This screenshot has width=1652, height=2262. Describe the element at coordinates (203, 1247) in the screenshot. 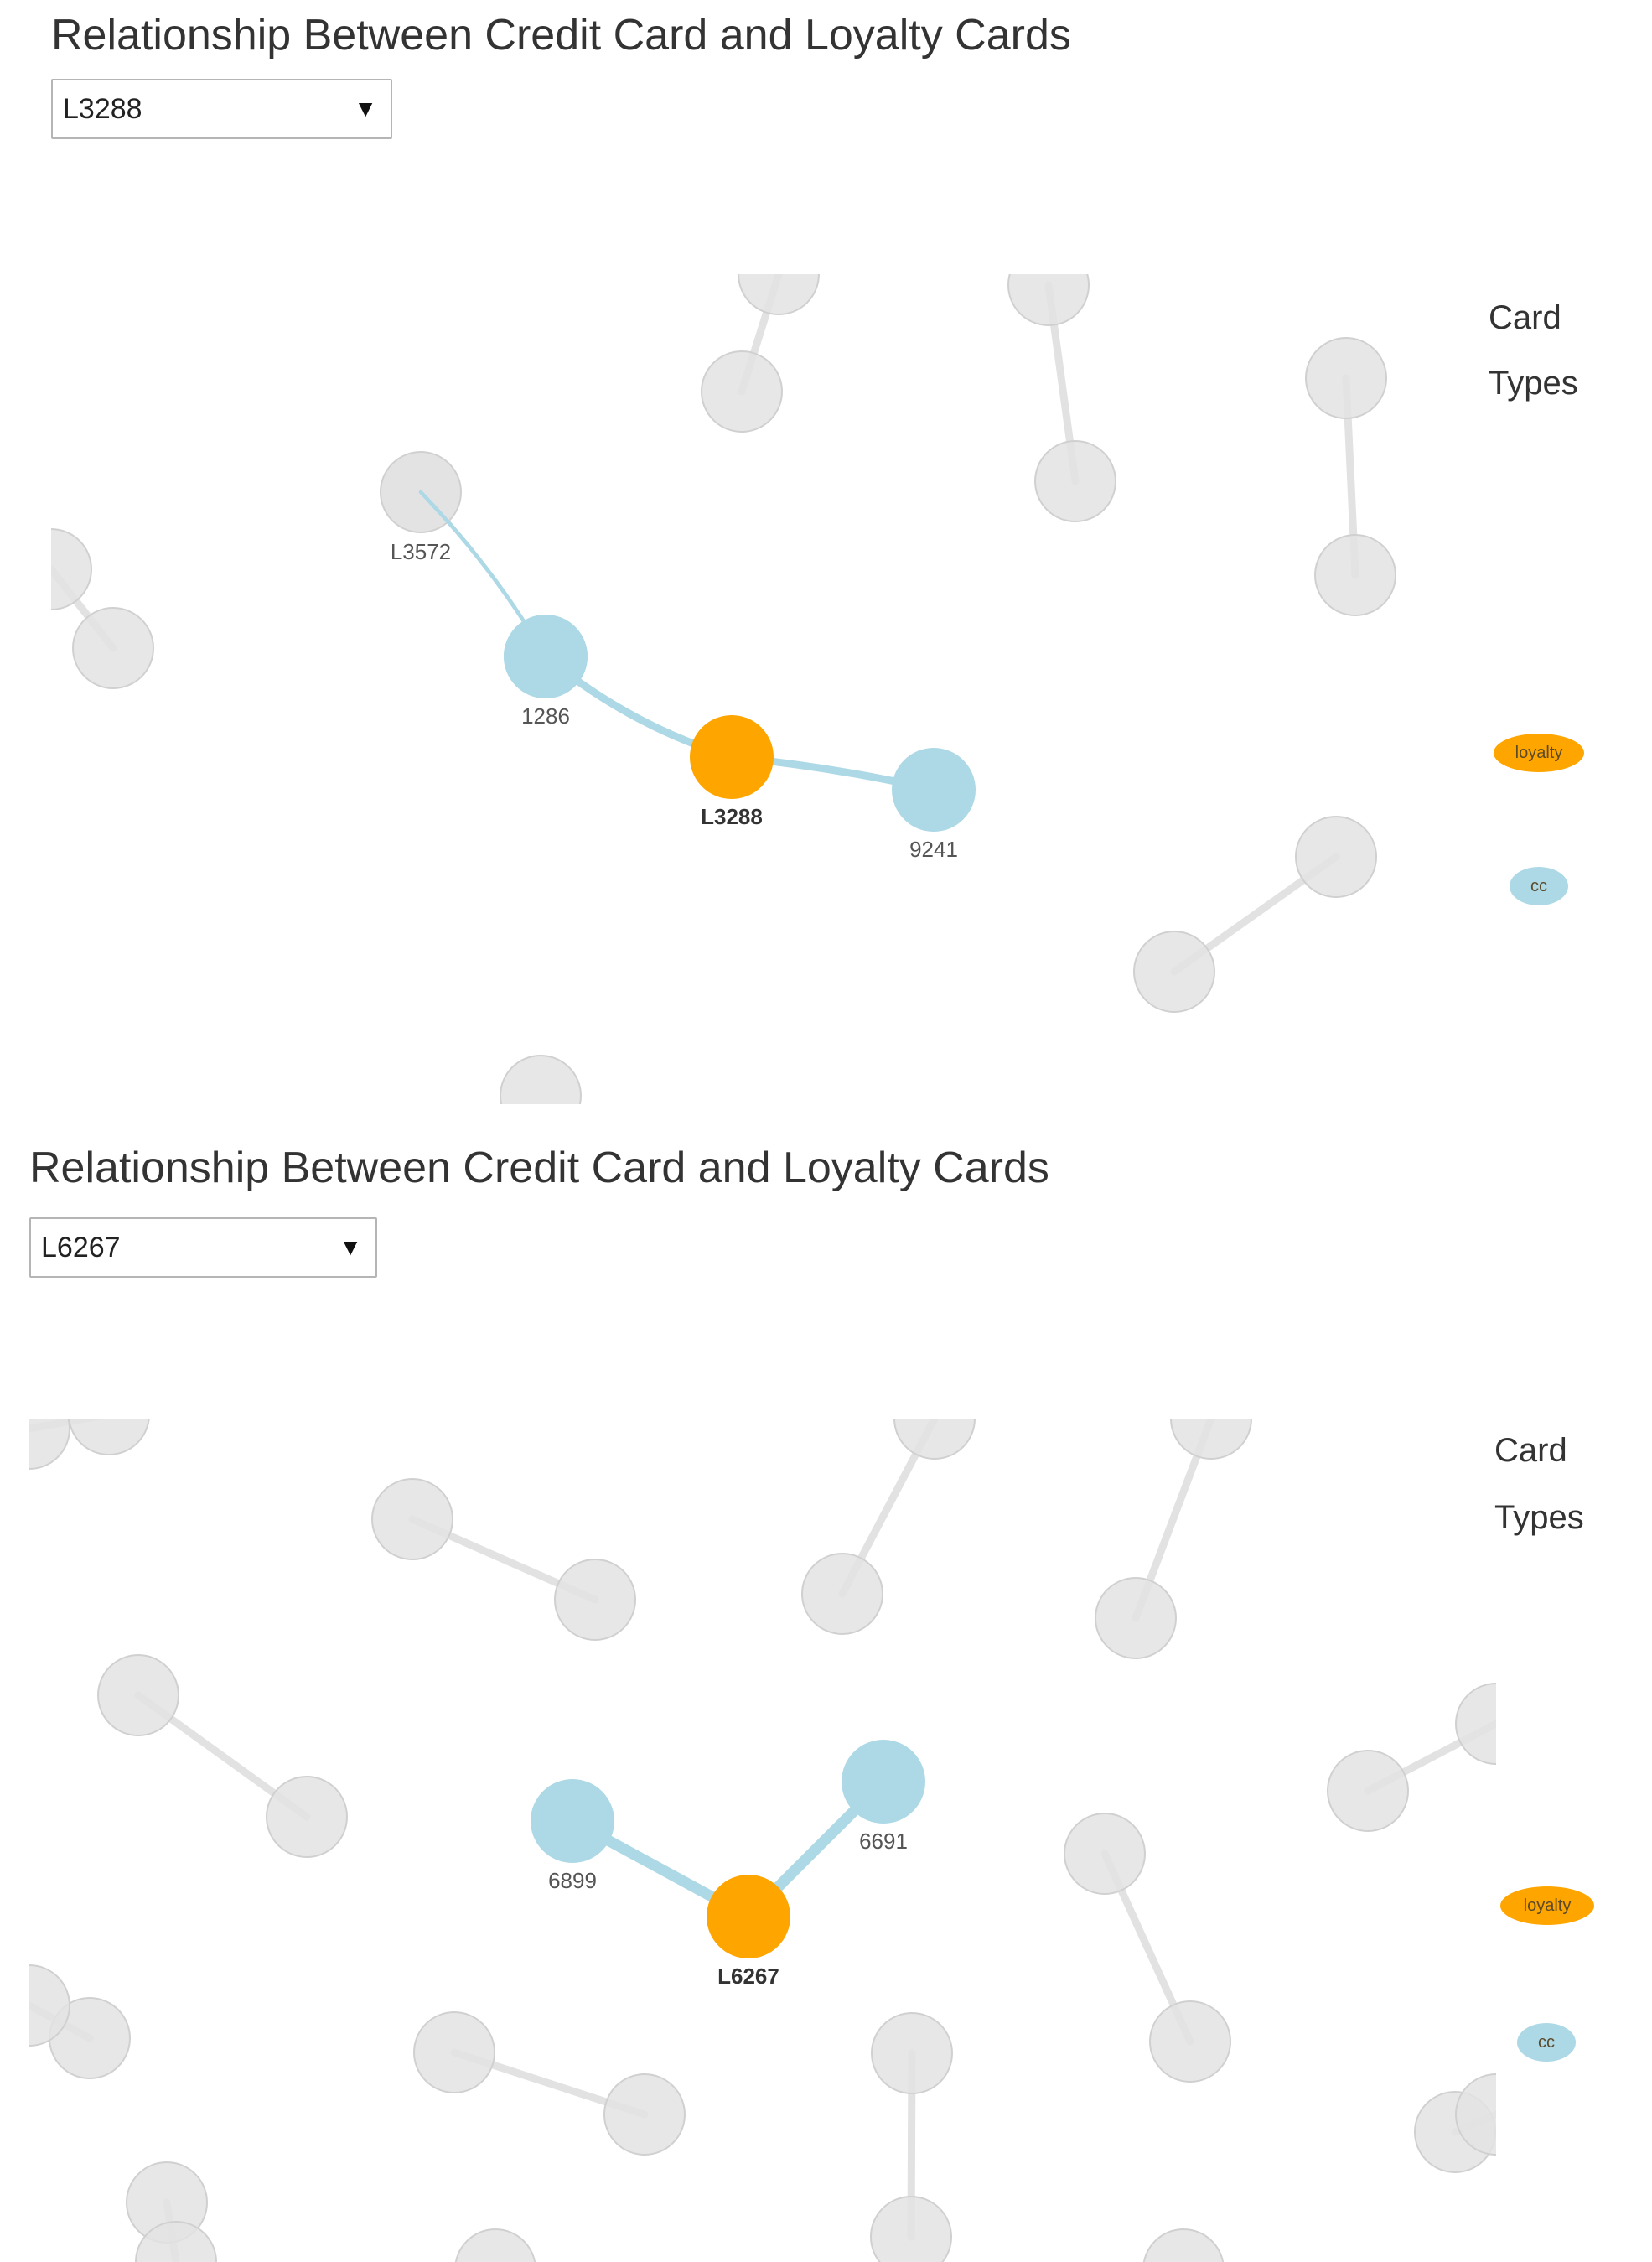

I see `card-select-dropdown: L6267 ▼` at that location.